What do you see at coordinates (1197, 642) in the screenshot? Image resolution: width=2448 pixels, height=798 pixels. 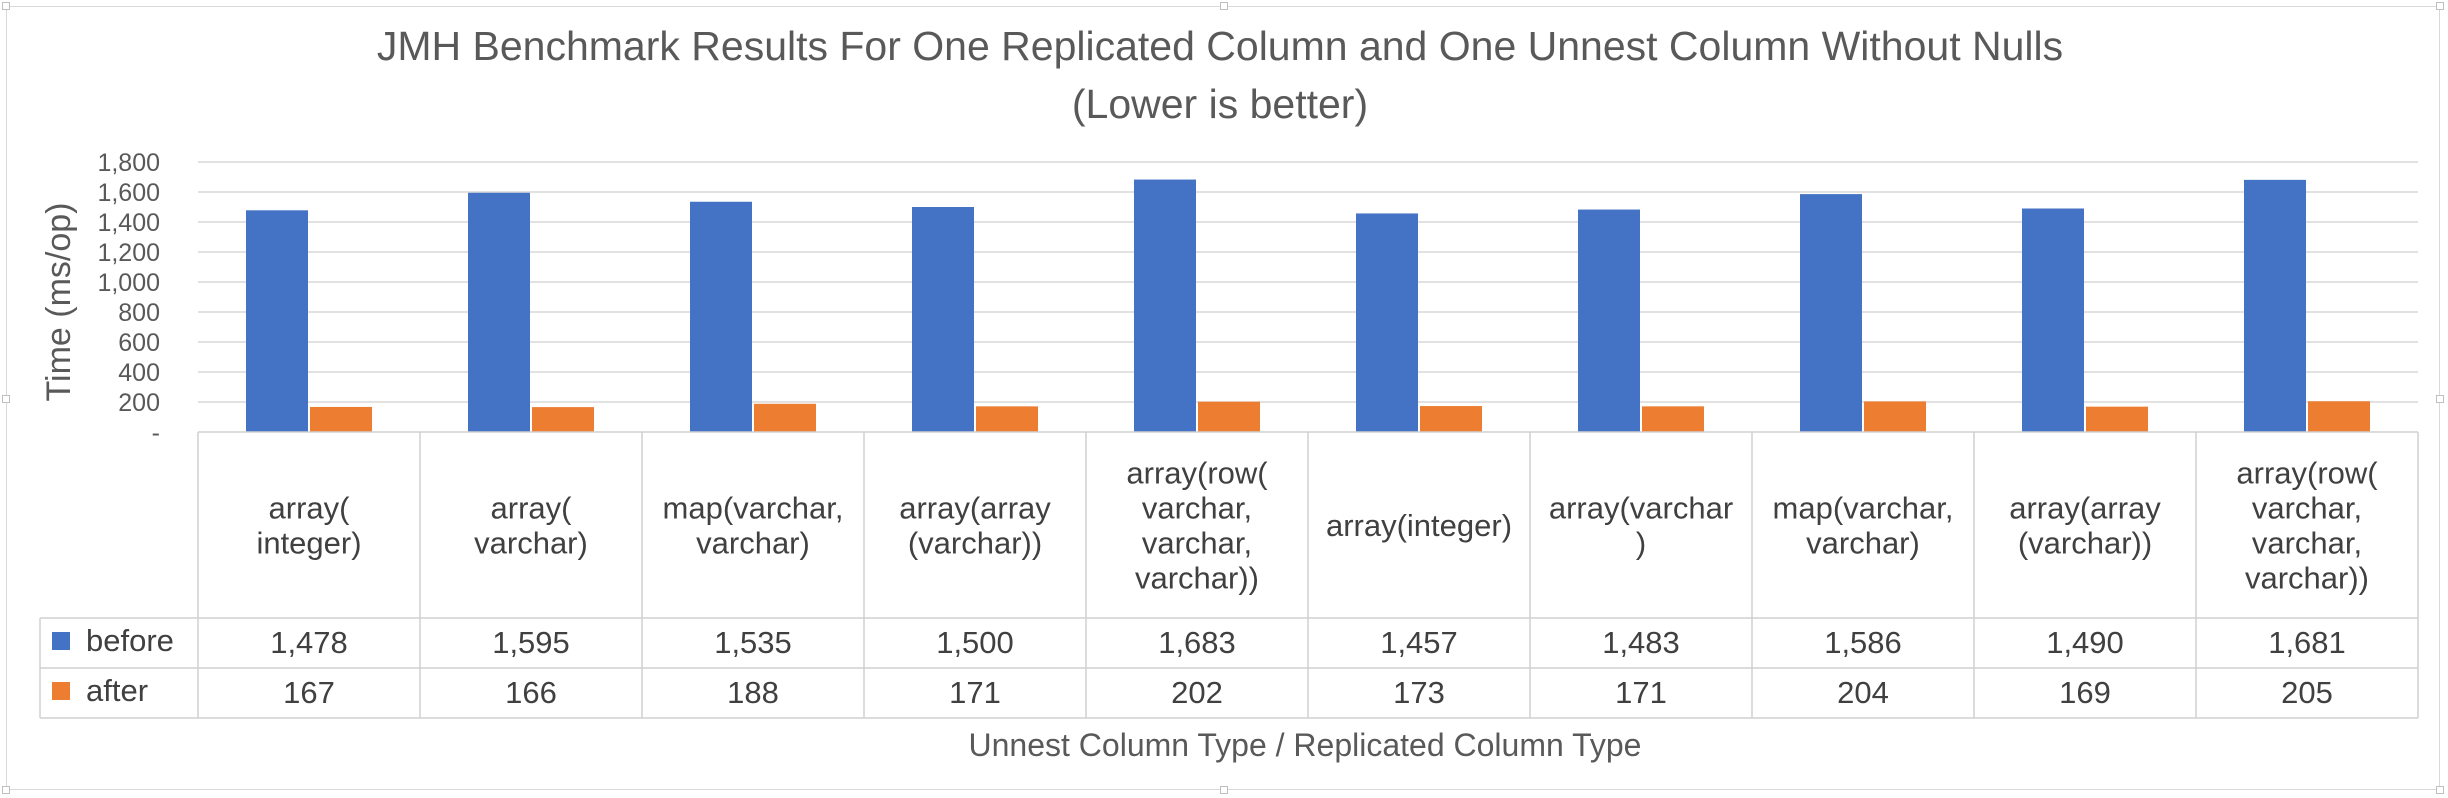 I see `data-label-before: 1,683` at bounding box center [1197, 642].